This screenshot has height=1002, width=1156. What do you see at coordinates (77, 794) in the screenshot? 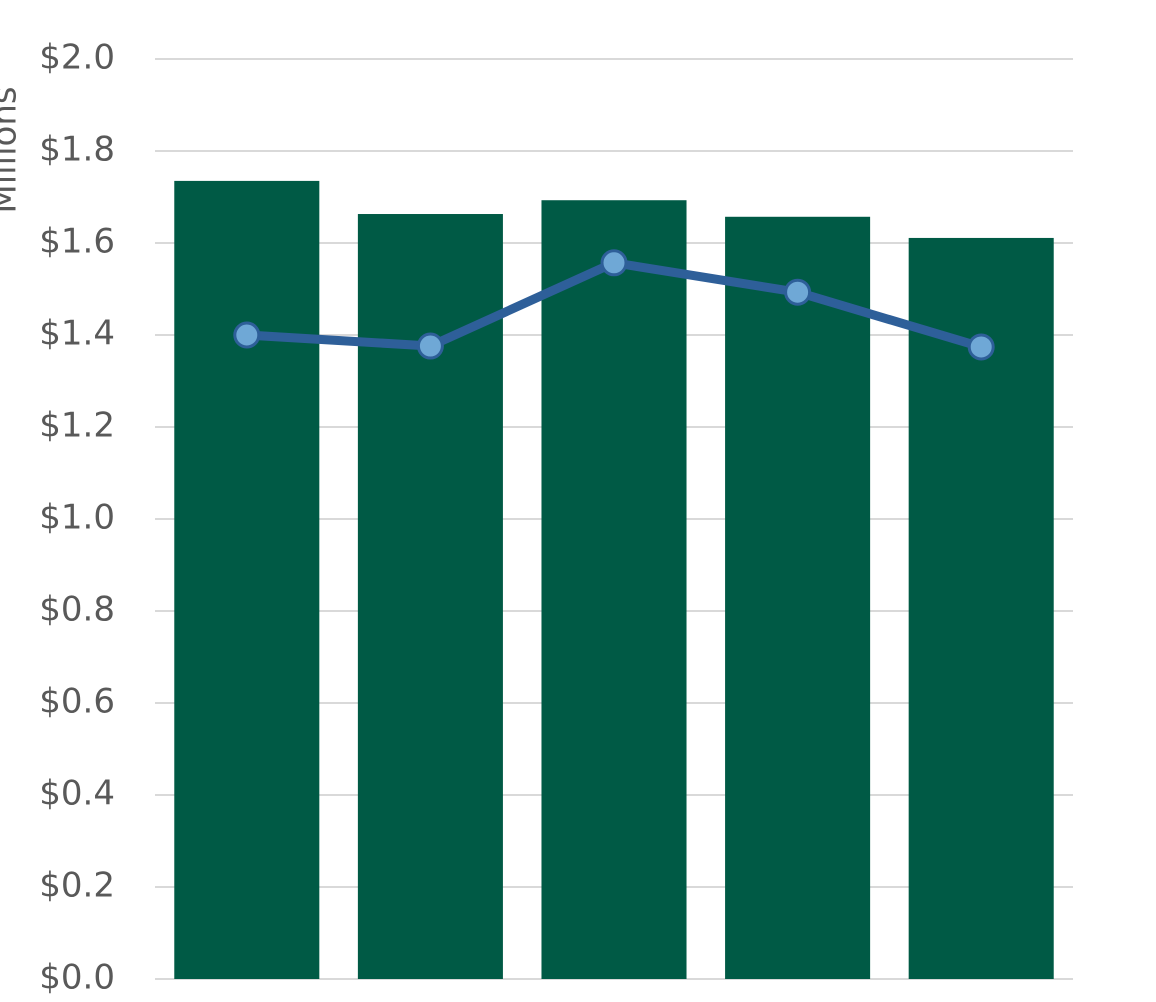
I see `y-tick-label: $0.4` at bounding box center [77, 794].